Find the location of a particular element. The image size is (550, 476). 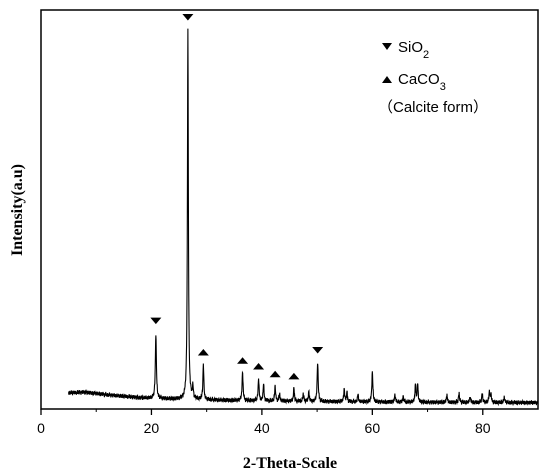

legend-sio2-marker is located at coordinates (387, 46).